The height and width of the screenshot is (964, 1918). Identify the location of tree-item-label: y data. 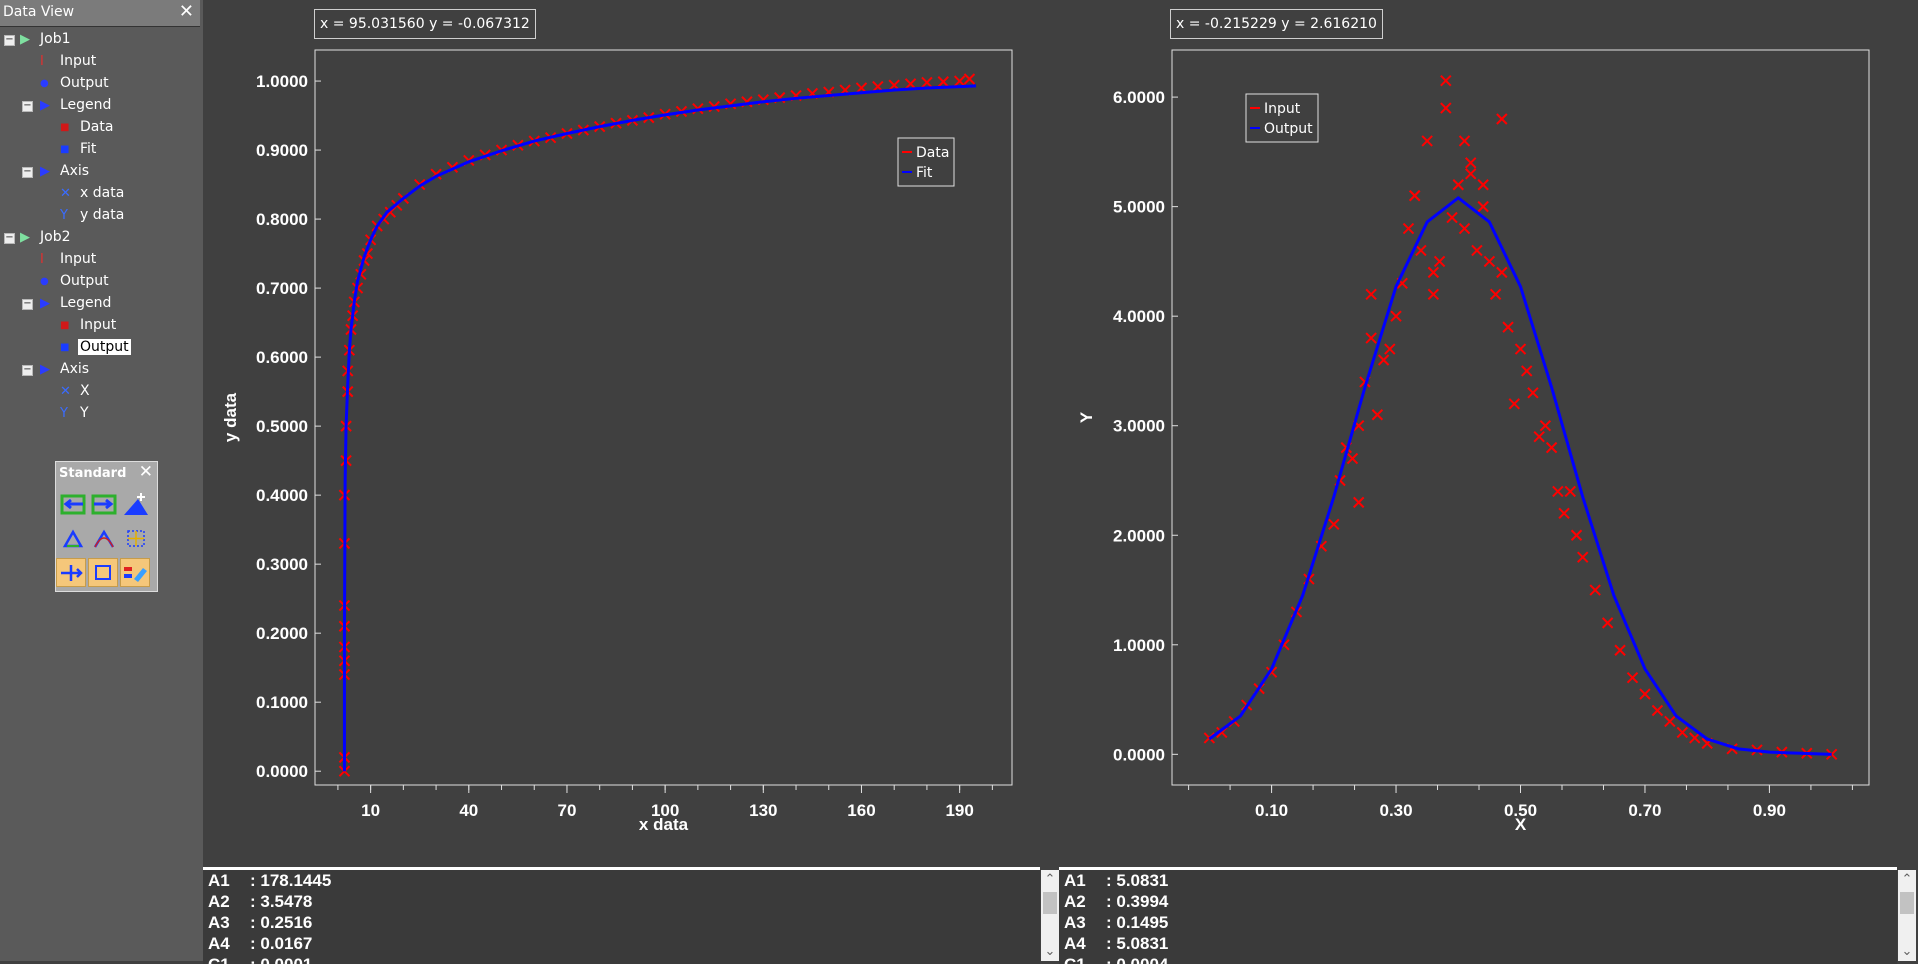
(102, 215).